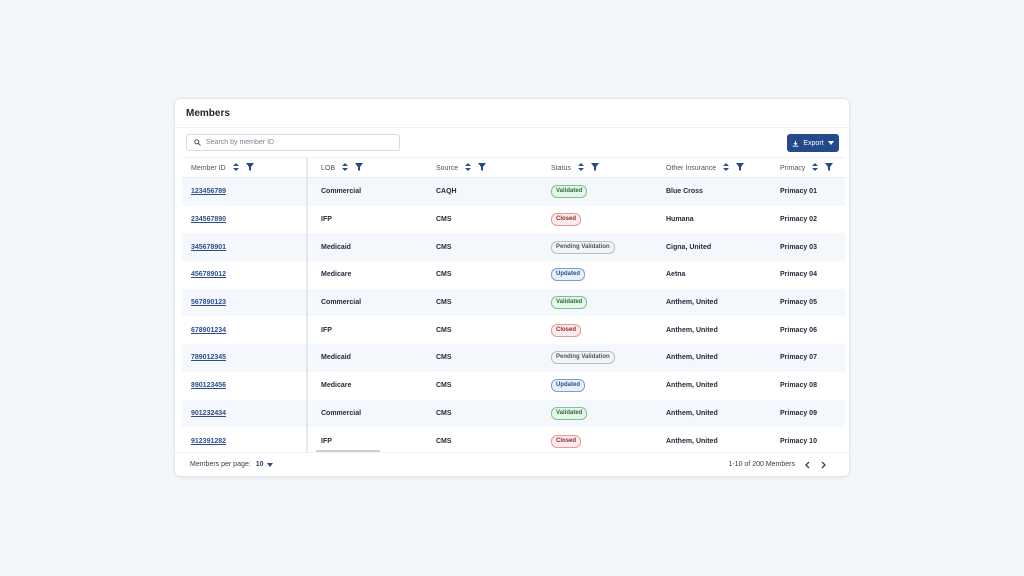 This screenshot has width=1024, height=576. Describe the element at coordinates (307, 305) in the screenshot. I see `frozen-column-divider` at that location.